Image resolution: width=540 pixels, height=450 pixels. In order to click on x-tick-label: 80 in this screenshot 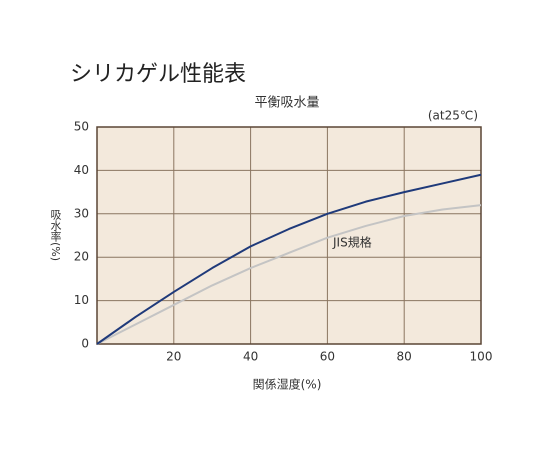, I will do `click(404, 357)`.